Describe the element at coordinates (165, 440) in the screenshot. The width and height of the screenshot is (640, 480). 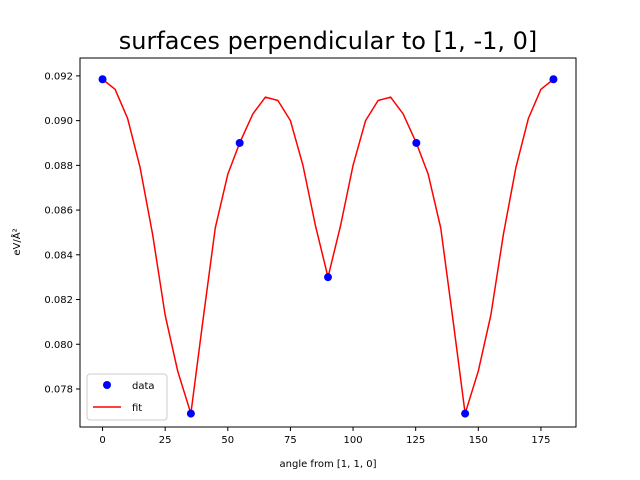
I see `x-tick-label: 25` at that location.